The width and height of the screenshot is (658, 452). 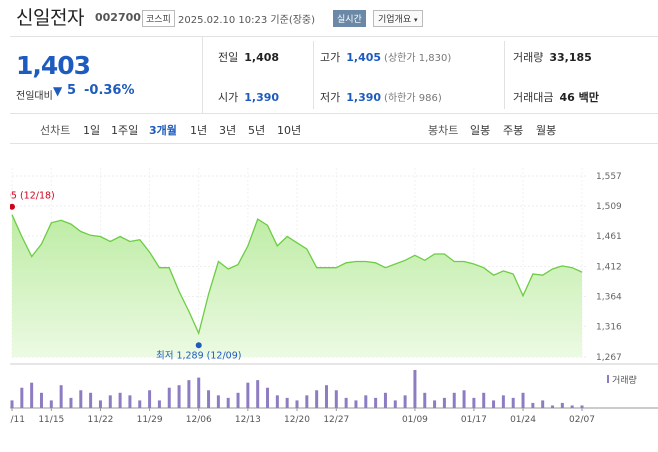 What do you see at coordinates (34, 96) in the screenshot?
I see `change-label: 전일대비` at bounding box center [34, 96].